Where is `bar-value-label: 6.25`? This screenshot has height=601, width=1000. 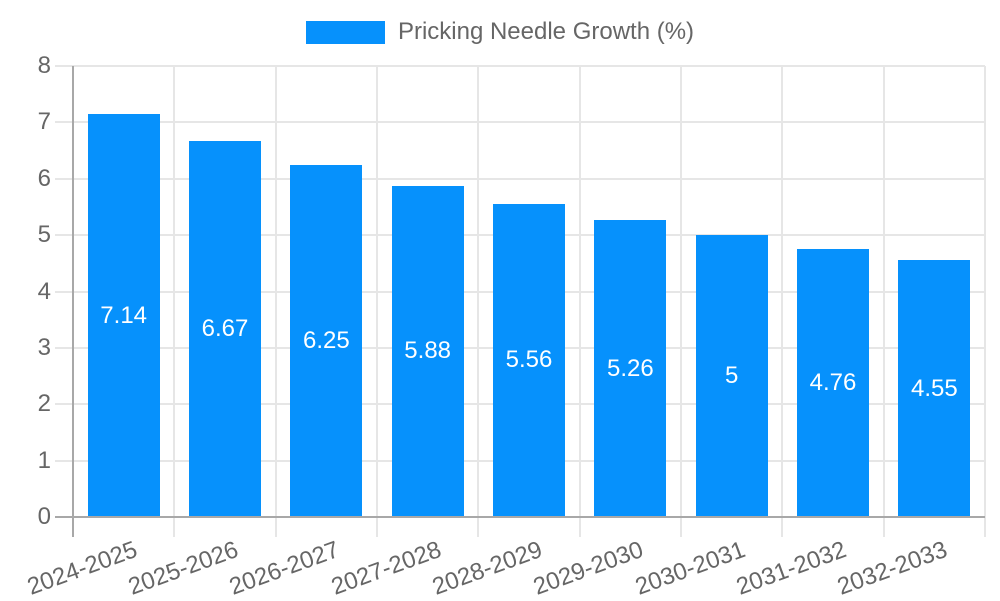 bar-value-label: 6.25 is located at coordinates (326, 340).